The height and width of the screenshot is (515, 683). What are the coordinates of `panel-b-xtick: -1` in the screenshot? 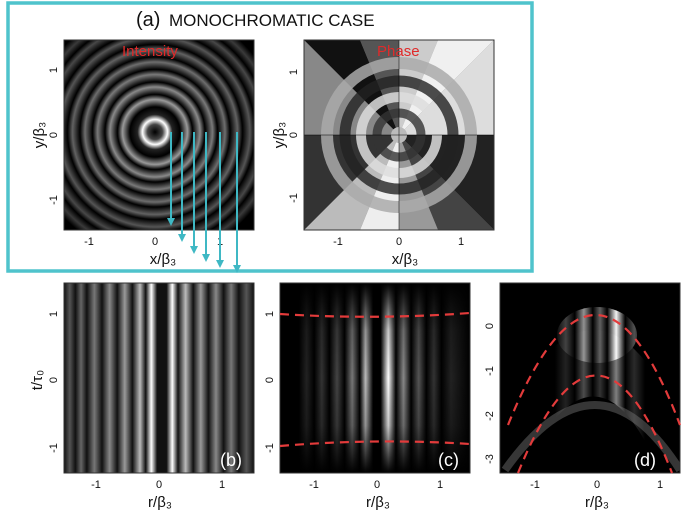 It's located at (96, 485).